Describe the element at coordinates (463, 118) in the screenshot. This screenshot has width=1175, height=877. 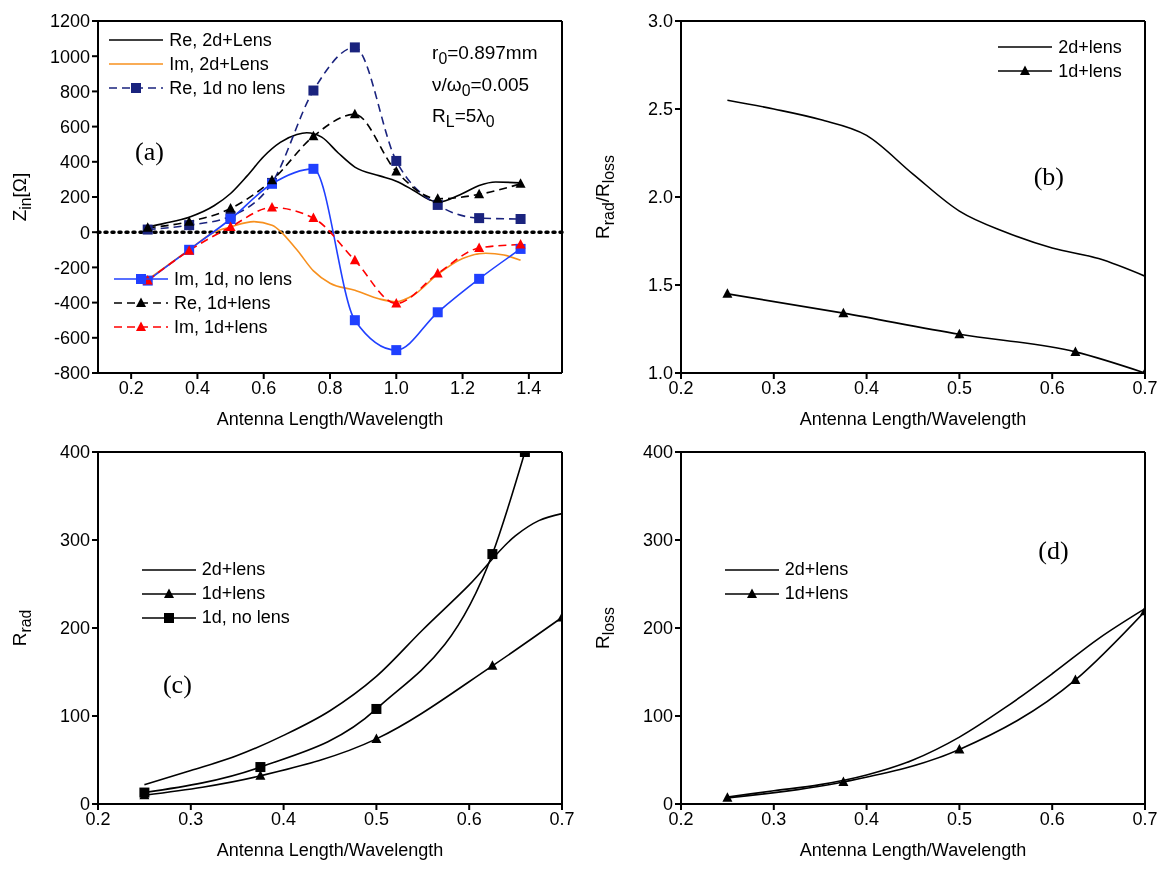
I see `annotation: R$_{L}$=5λ$_{0}$` at that location.